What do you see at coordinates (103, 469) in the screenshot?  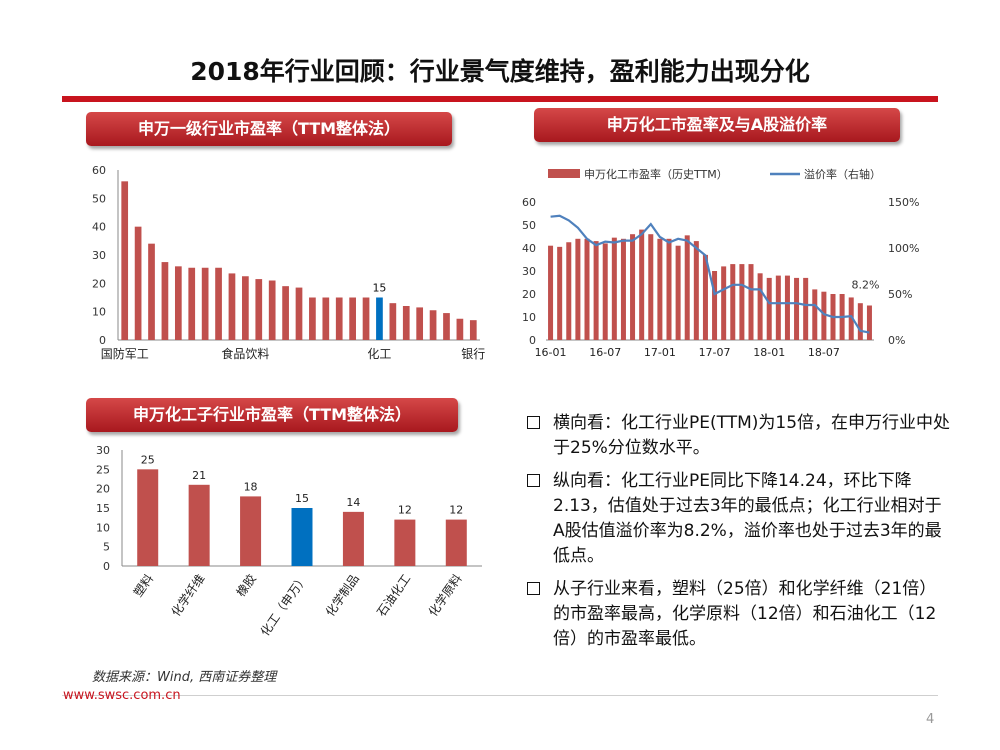 I see `y-tick-label: 25` at bounding box center [103, 469].